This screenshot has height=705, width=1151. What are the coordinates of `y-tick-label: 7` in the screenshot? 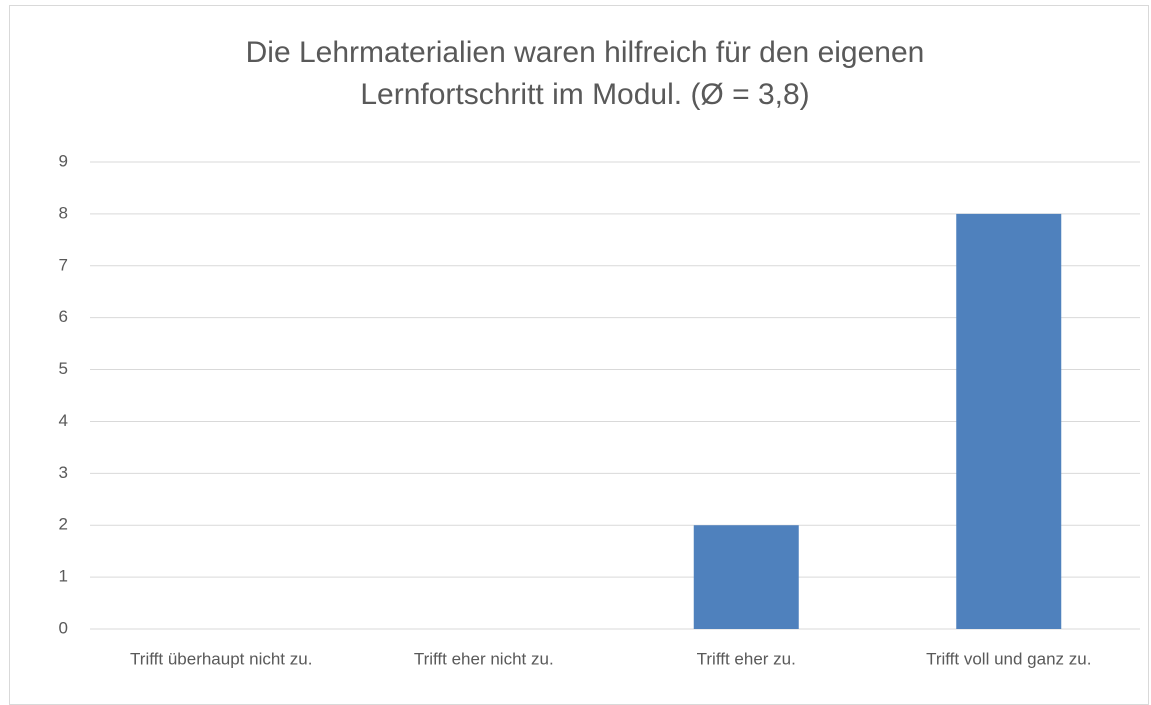 It's located at (63, 264).